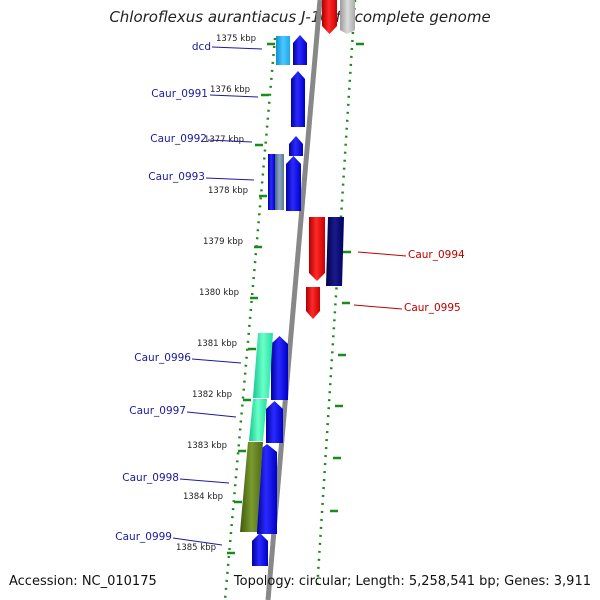 The image size is (600, 600). Describe the element at coordinates (217, 344) in the screenshot. I see `scale-tick-label: 1381 kbp` at that location.